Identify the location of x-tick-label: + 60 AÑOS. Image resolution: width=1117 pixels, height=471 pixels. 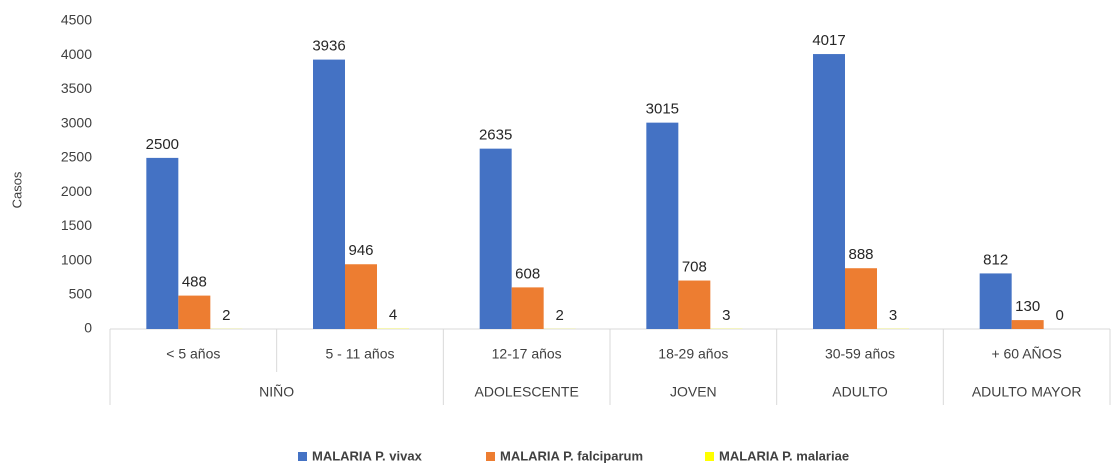
(1026, 354).